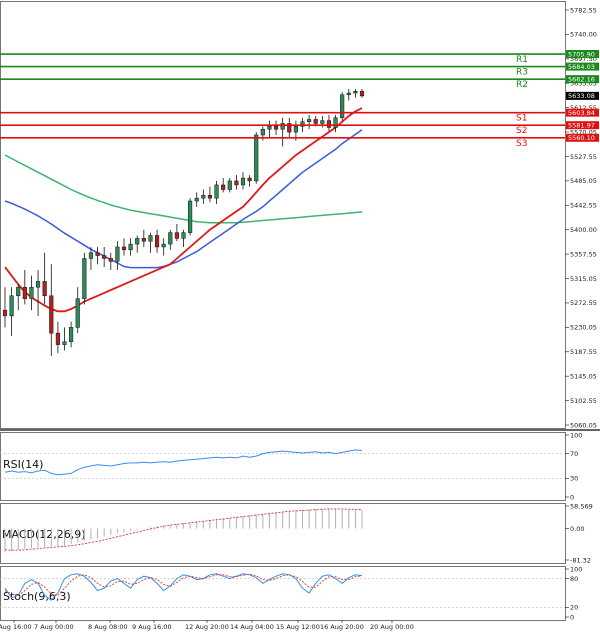 The image size is (600, 633). What do you see at coordinates (581, 506) in the screenshot?
I see `macd-tick-label: 58.569` at bounding box center [581, 506].